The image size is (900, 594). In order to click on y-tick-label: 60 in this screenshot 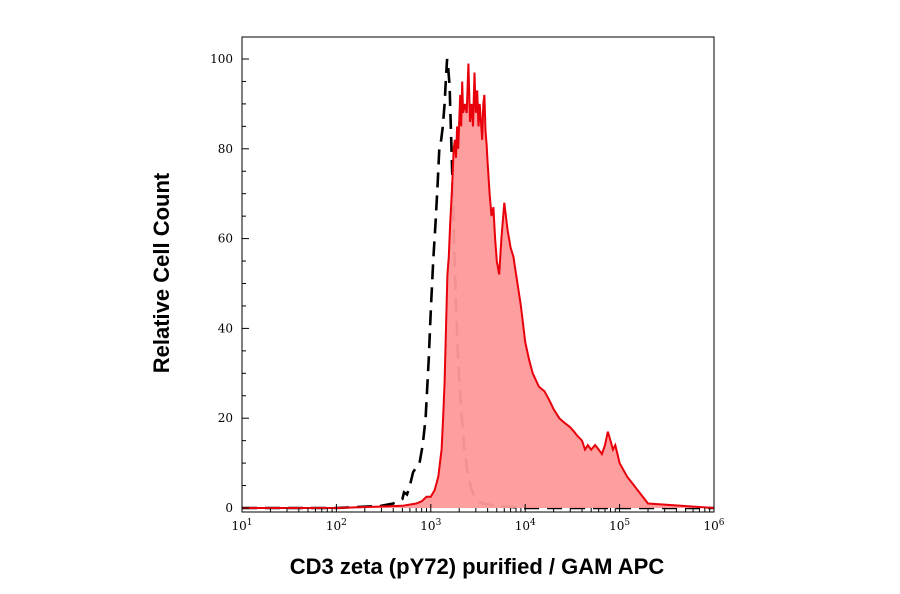, I will do `click(225, 239)`.